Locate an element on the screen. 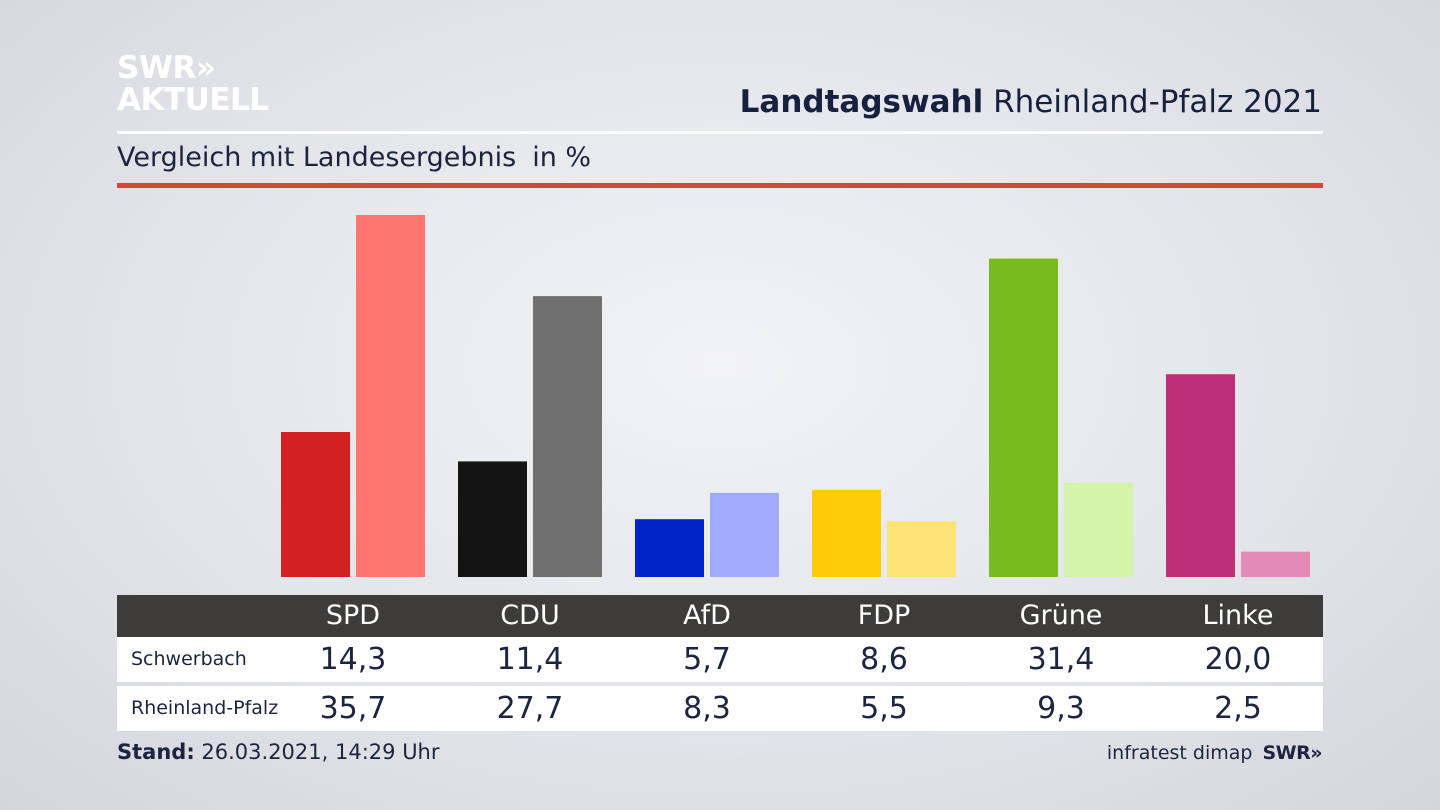 Image resolution: width=1440 pixels, height=810 pixels. stand-label: Stand: is located at coordinates (156, 752).